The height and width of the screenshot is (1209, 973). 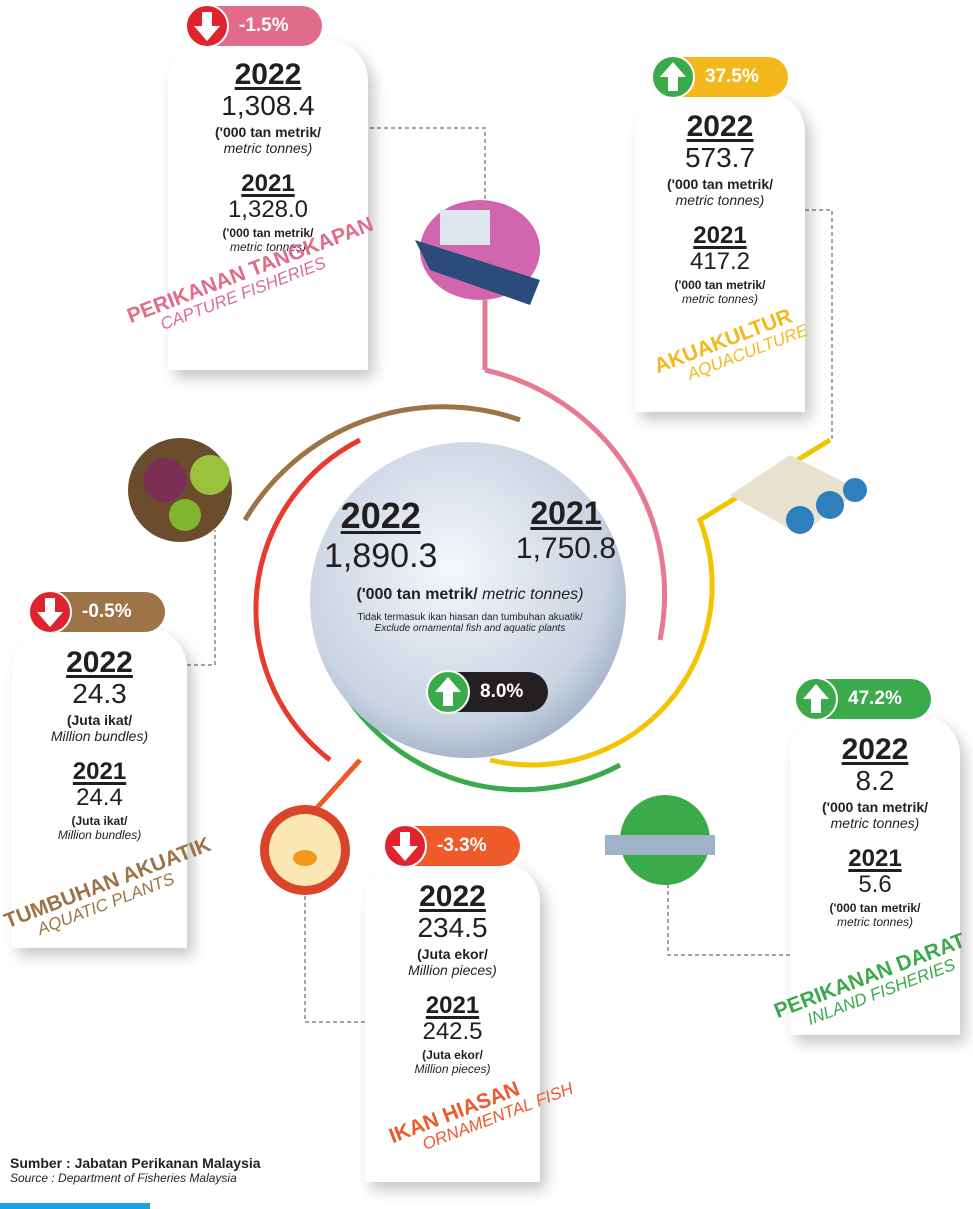 I want to click on center-year: 2021, so click(x=566, y=513).